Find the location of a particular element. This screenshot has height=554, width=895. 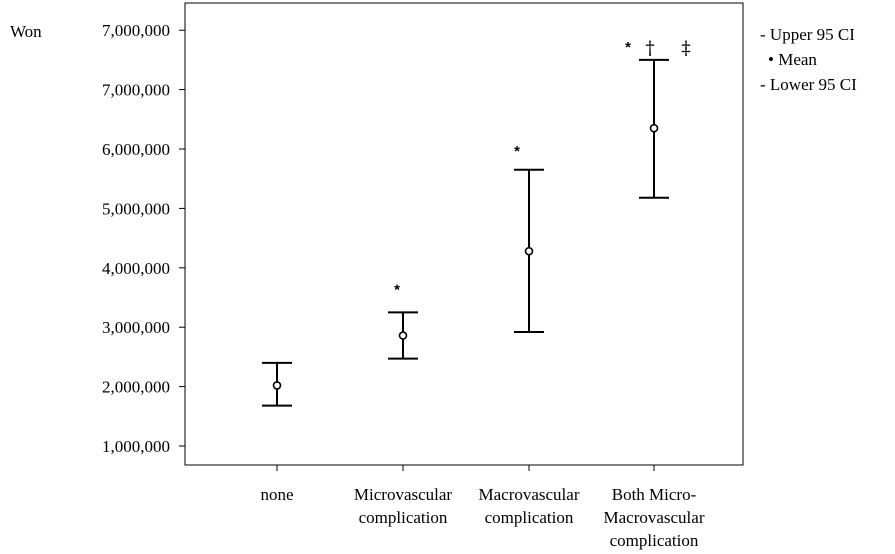

significance-marker: † is located at coordinates (650, 48).